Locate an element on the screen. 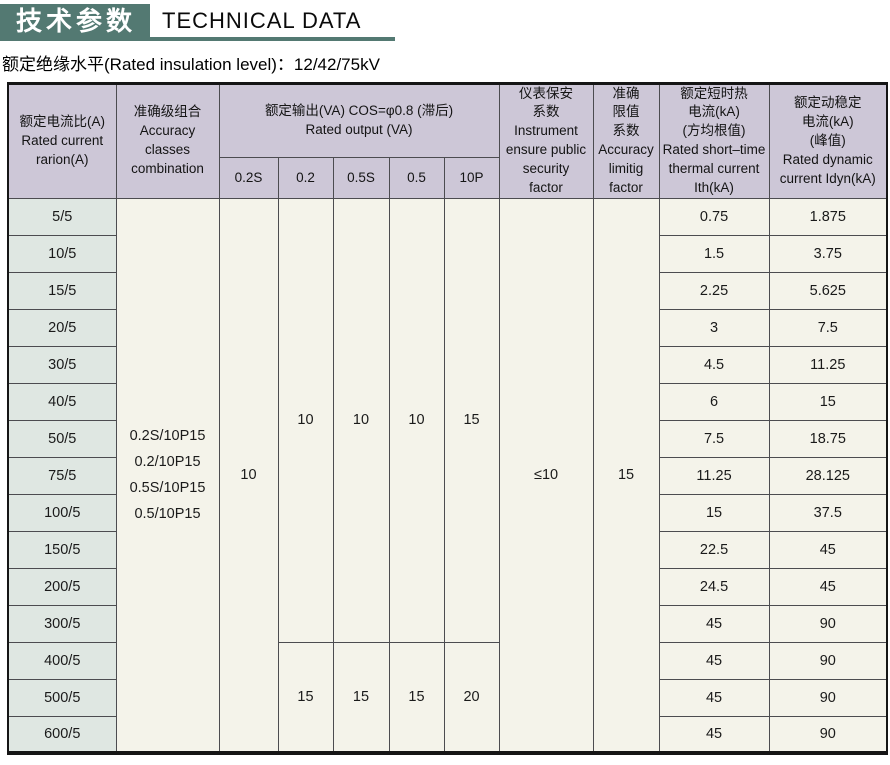 The width and height of the screenshot is (890, 765). section-title-en: TECHNICAL DATA is located at coordinates (262, 21).